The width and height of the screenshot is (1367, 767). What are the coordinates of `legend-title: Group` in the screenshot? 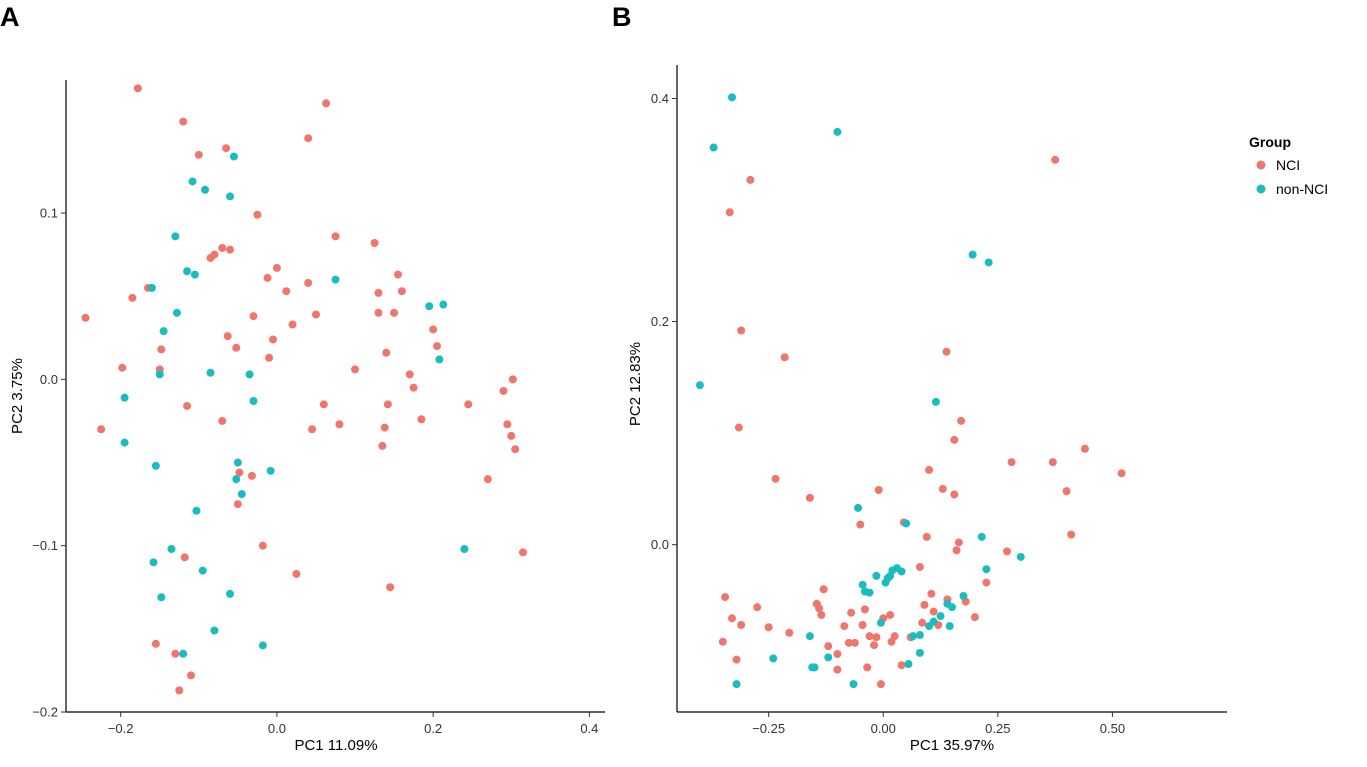 It's located at (1270, 142).